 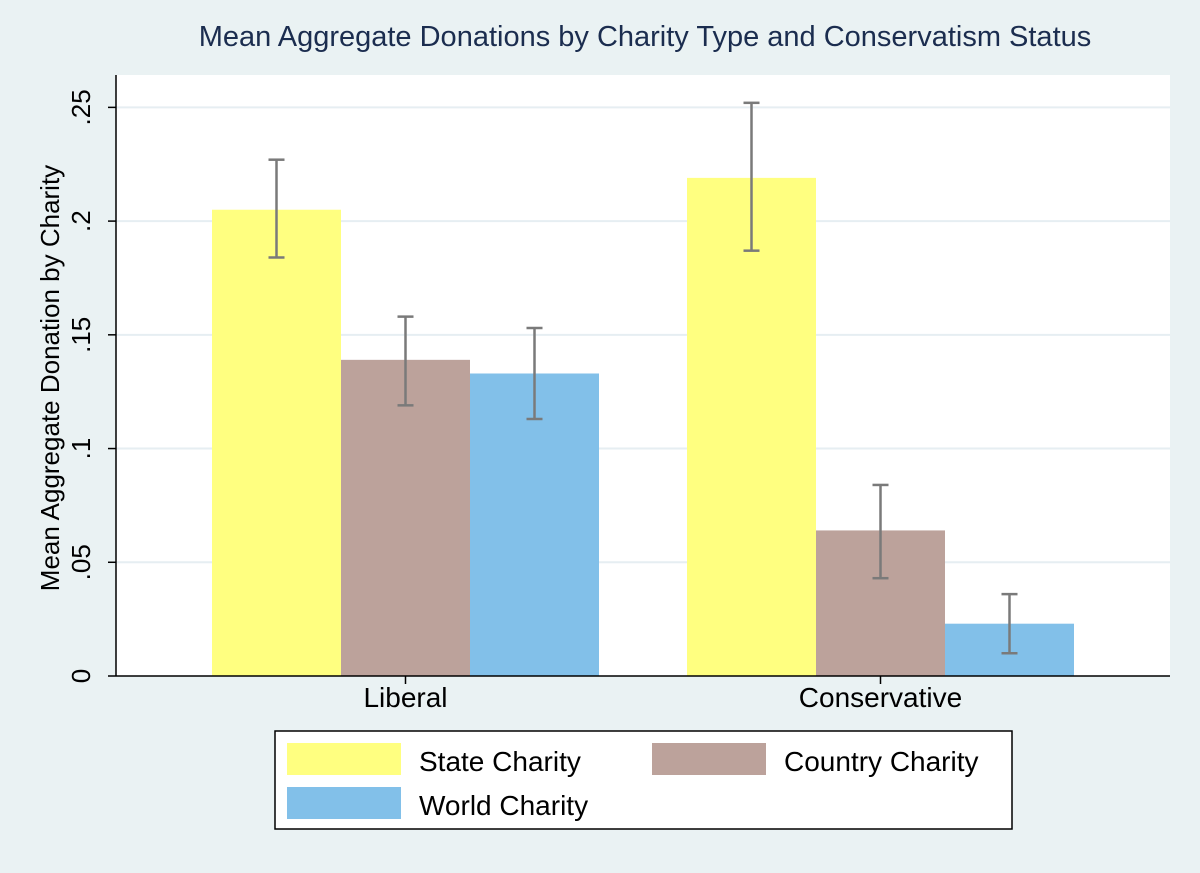 I want to click on x-category-label: Conservative, so click(x=880, y=697).